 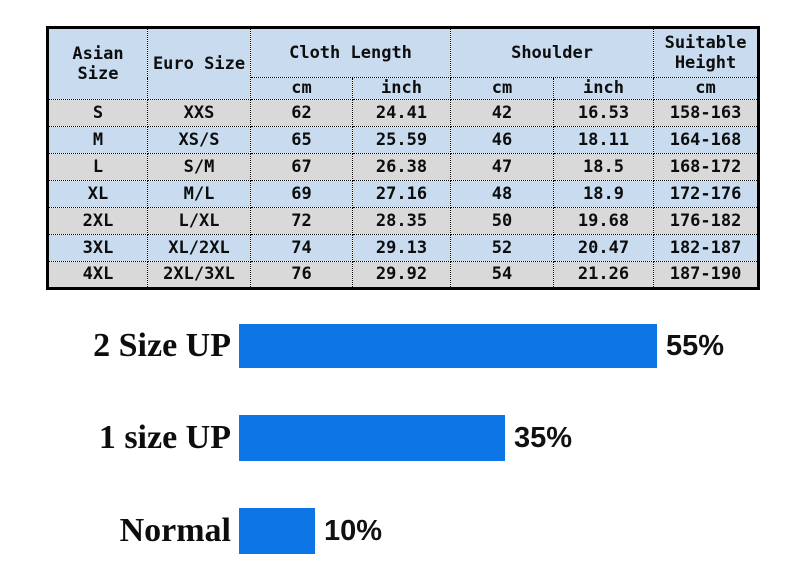 What do you see at coordinates (301, 275) in the screenshot?
I see `table-cell: 76` at bounding box center [301, 275].